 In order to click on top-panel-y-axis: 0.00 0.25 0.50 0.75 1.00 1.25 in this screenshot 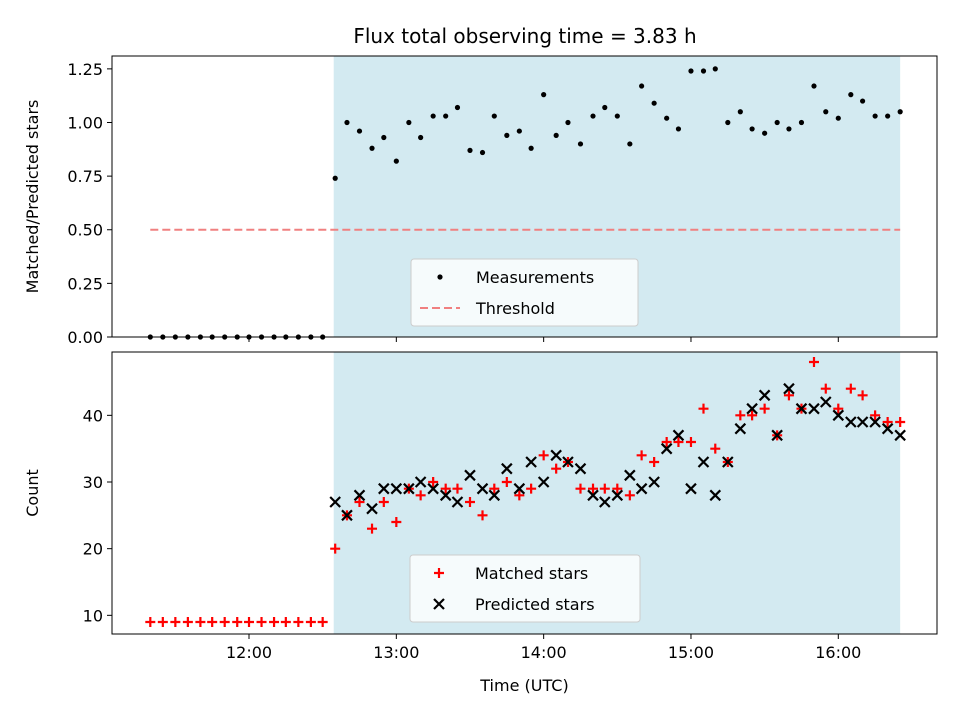, I will do `click(89, 203)`.